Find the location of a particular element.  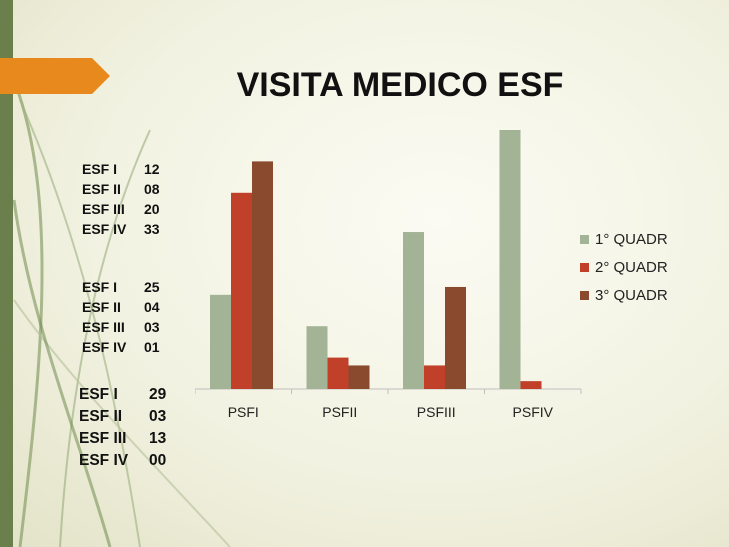

stat-row: ESF IV 00 is located at coordinates (123, 460).